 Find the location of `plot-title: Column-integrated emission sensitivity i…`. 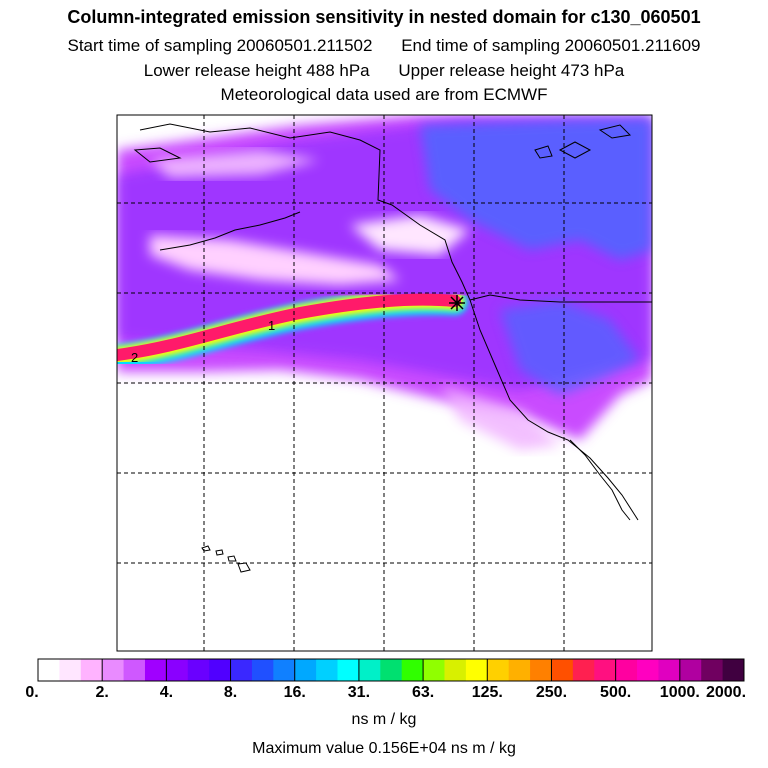

plot-title: Column-integrated emission sensitivity i… is located at coordinates (384, 17).